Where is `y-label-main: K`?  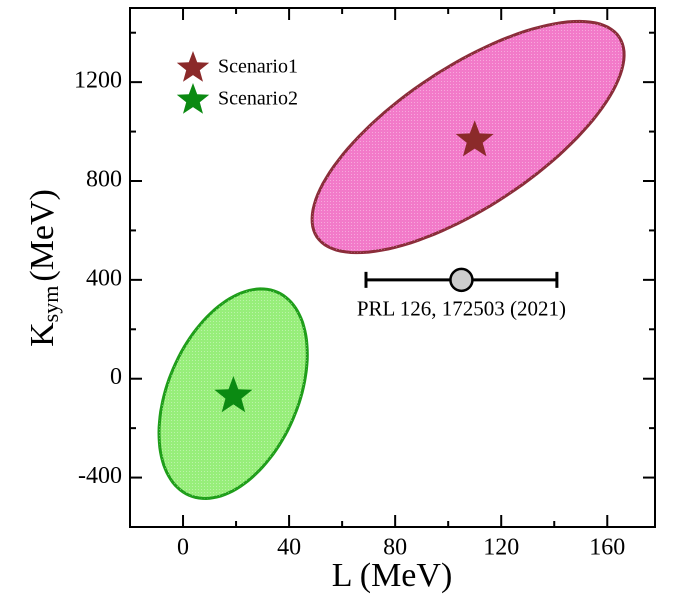
y-label-main: K is located at coordinates (42, 334).